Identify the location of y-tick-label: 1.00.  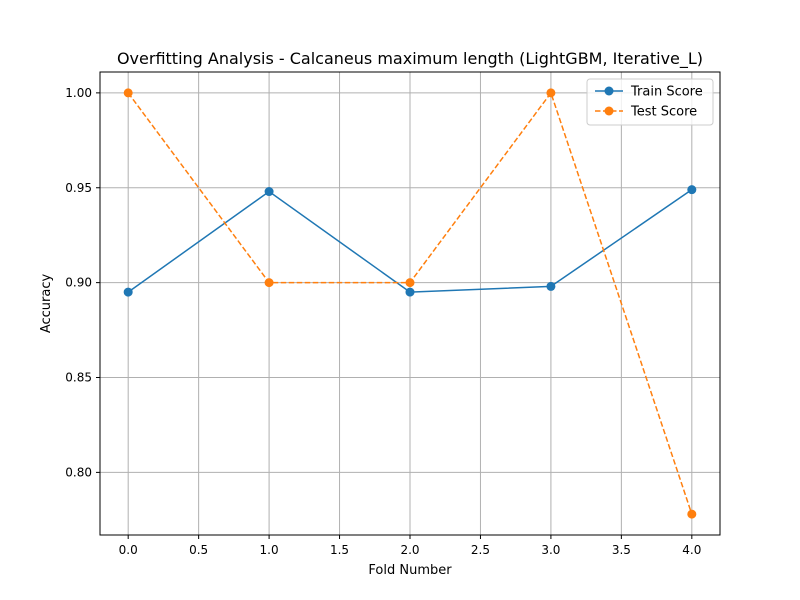
(78, 93).